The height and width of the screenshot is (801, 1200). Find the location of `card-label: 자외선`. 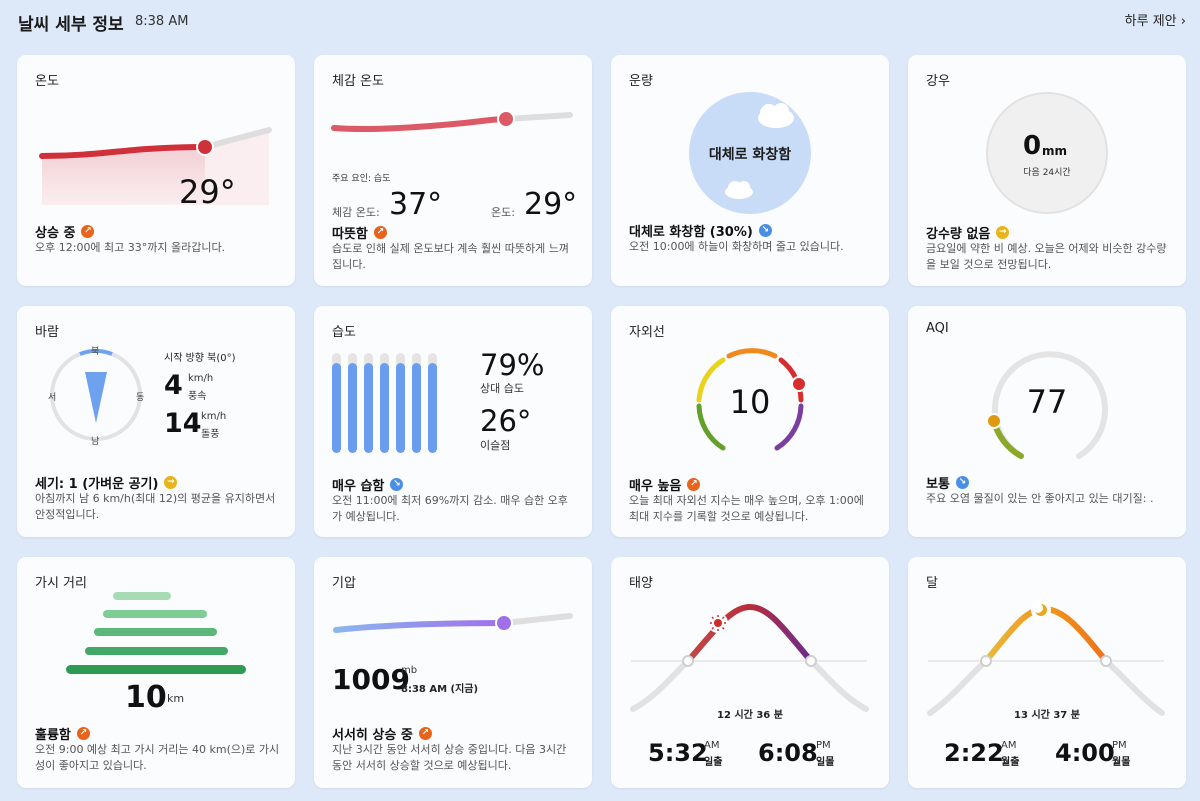

card-label: 자외선 is located at coordinates (647, 332).